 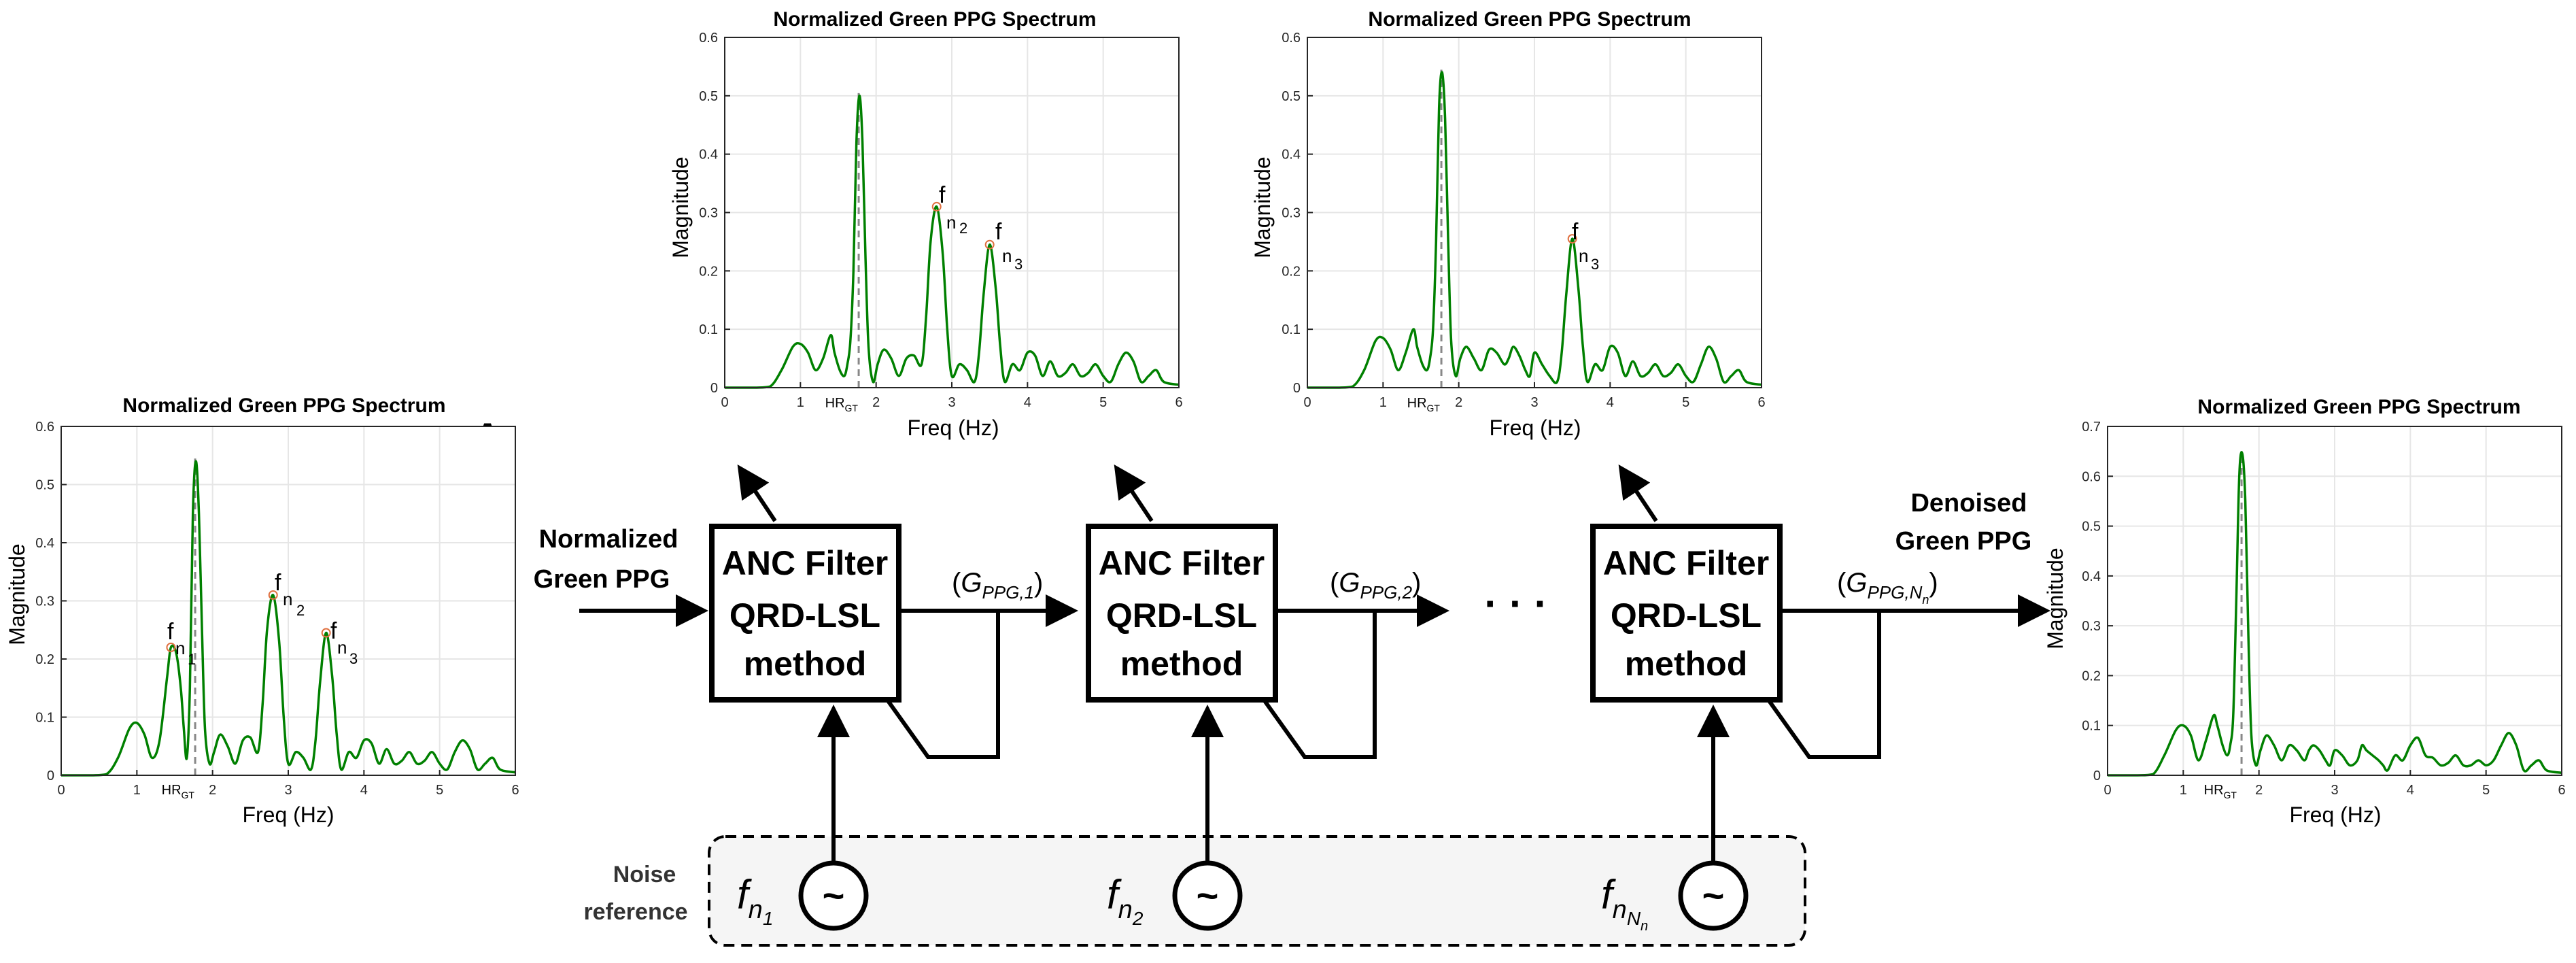 I want to click on output-signal-label-3: (GPPG,Nn), so click(x=1887, y=587).